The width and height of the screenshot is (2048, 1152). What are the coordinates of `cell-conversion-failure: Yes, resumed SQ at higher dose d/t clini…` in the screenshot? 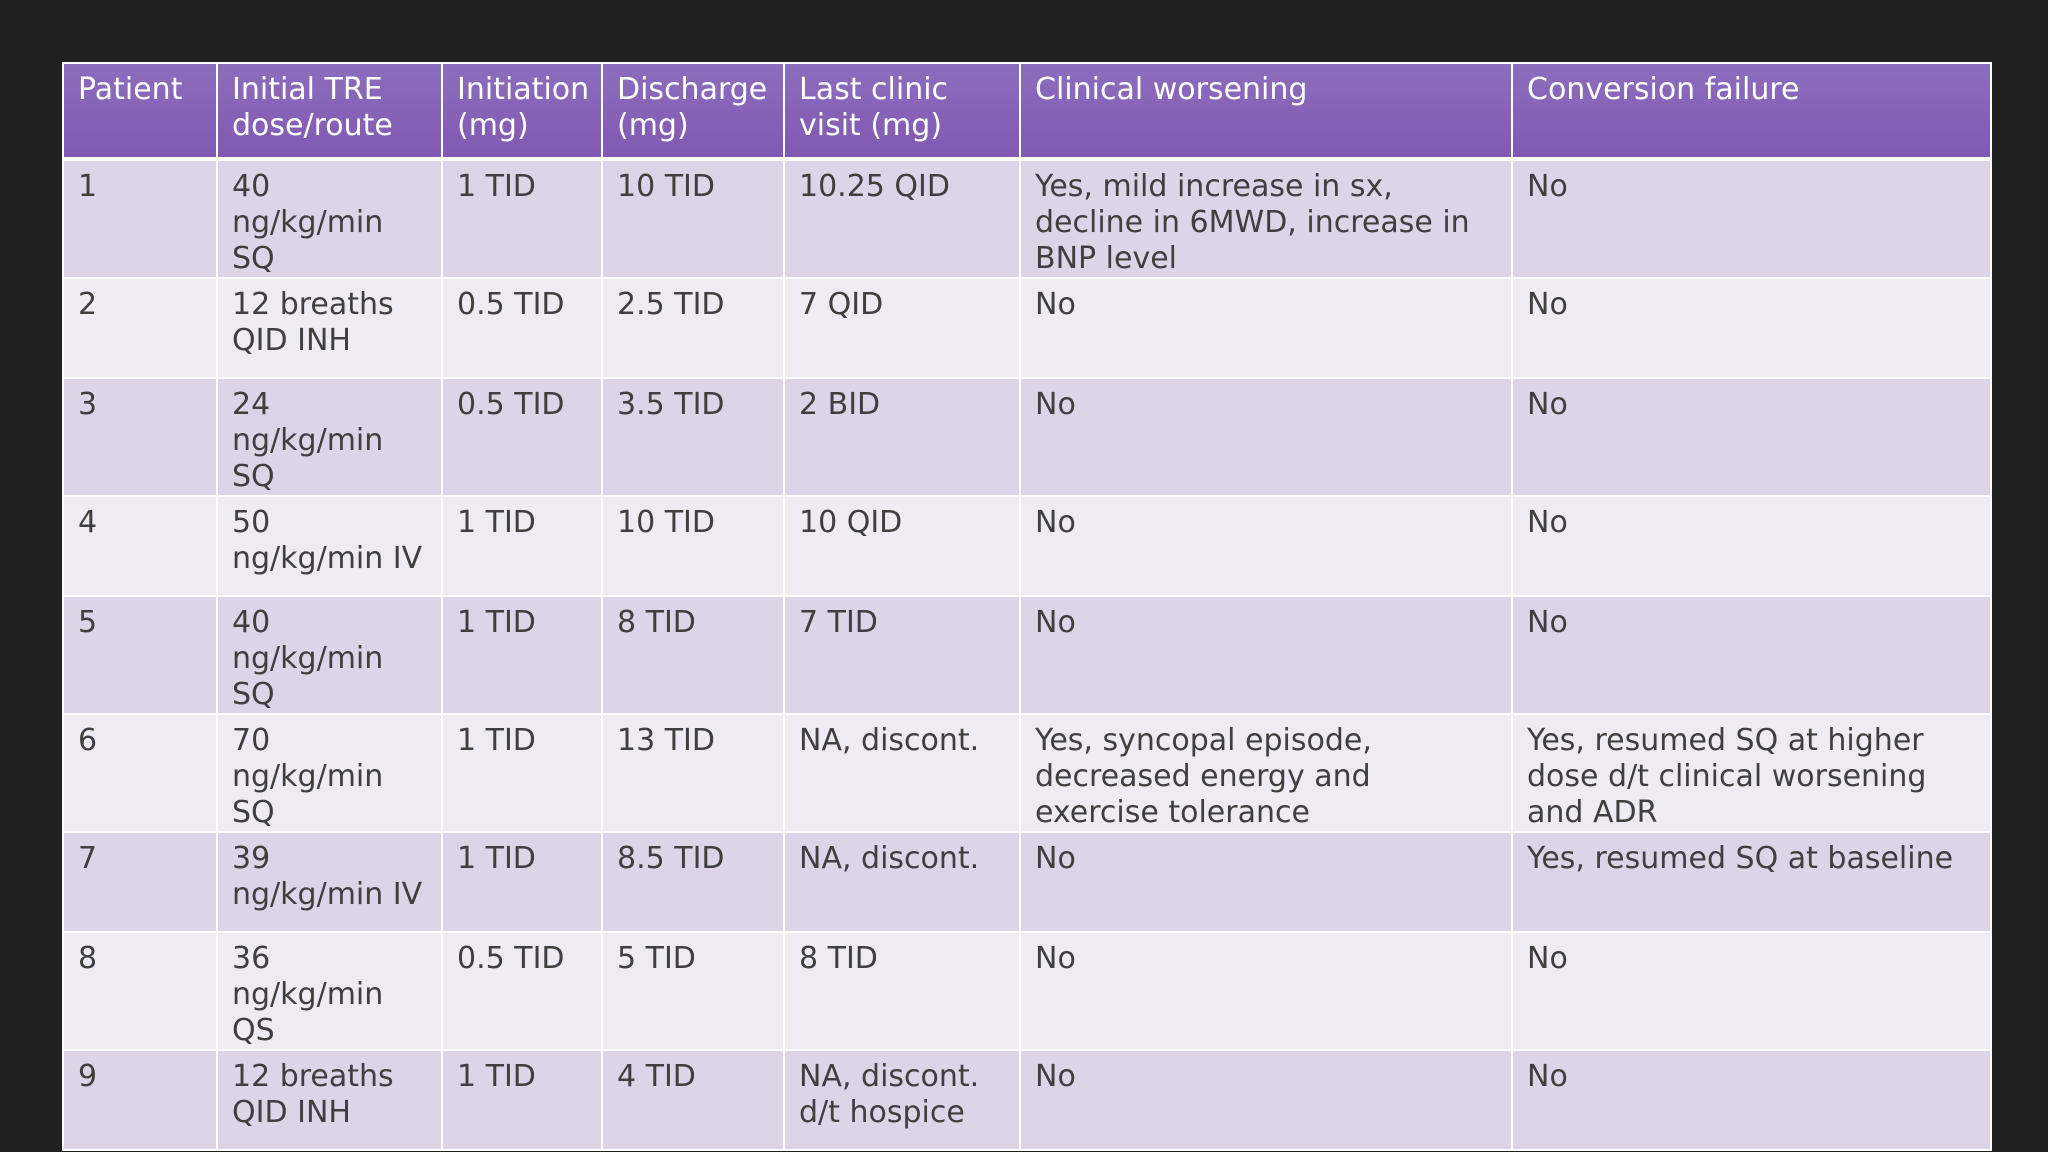 It's located at (1751, 773).